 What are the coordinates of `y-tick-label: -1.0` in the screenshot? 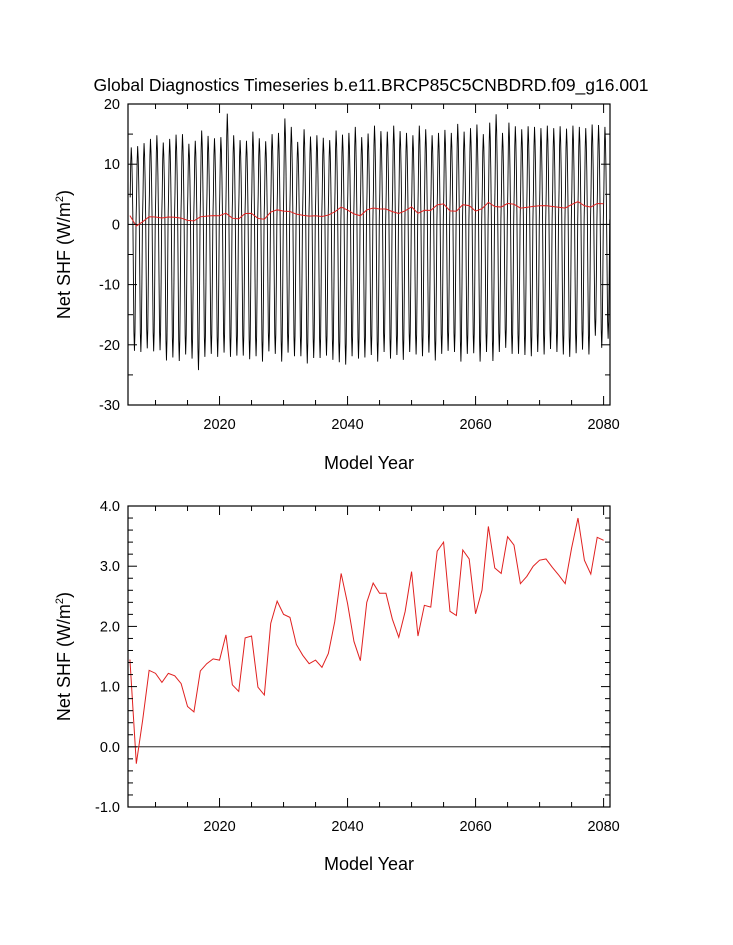 It's located at (107, 808).